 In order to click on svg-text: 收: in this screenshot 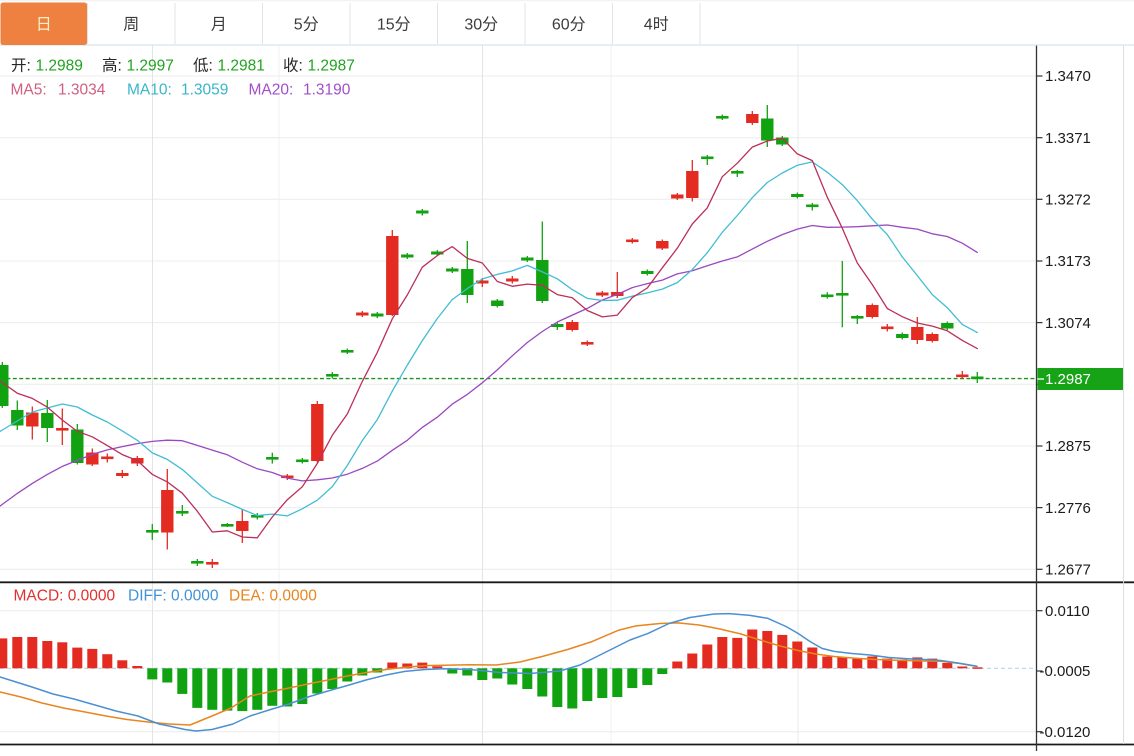, I will do `click(293, 66)`.